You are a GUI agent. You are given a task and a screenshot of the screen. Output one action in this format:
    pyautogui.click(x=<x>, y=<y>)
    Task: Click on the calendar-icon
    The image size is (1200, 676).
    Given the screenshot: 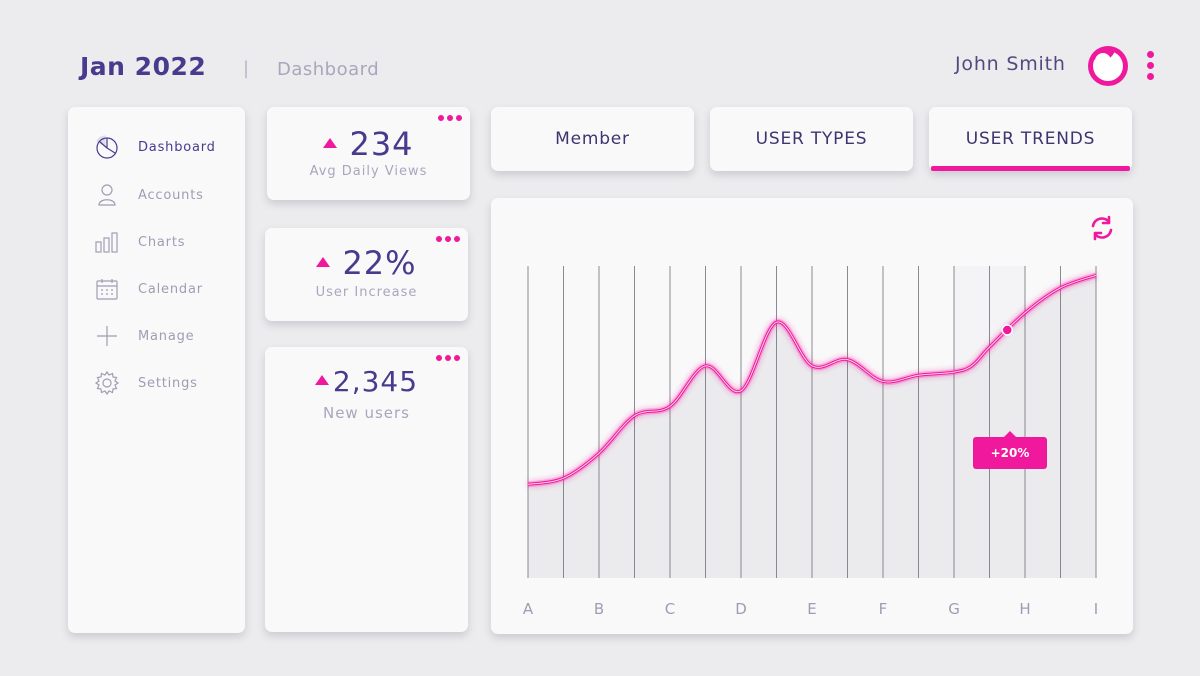 What is the action you would take?
    pyautogui.click(x=107, y=289)
    